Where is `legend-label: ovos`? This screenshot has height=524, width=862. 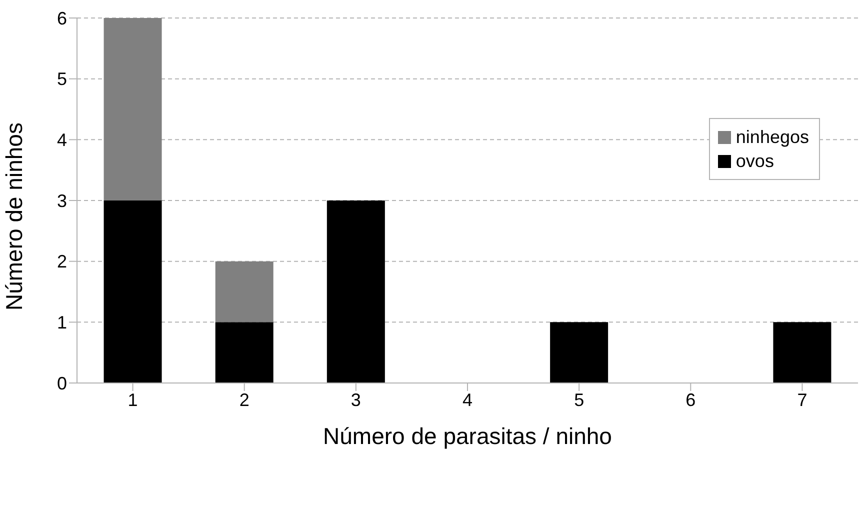
legend-label: ovos is located at coordinates (755, 161).